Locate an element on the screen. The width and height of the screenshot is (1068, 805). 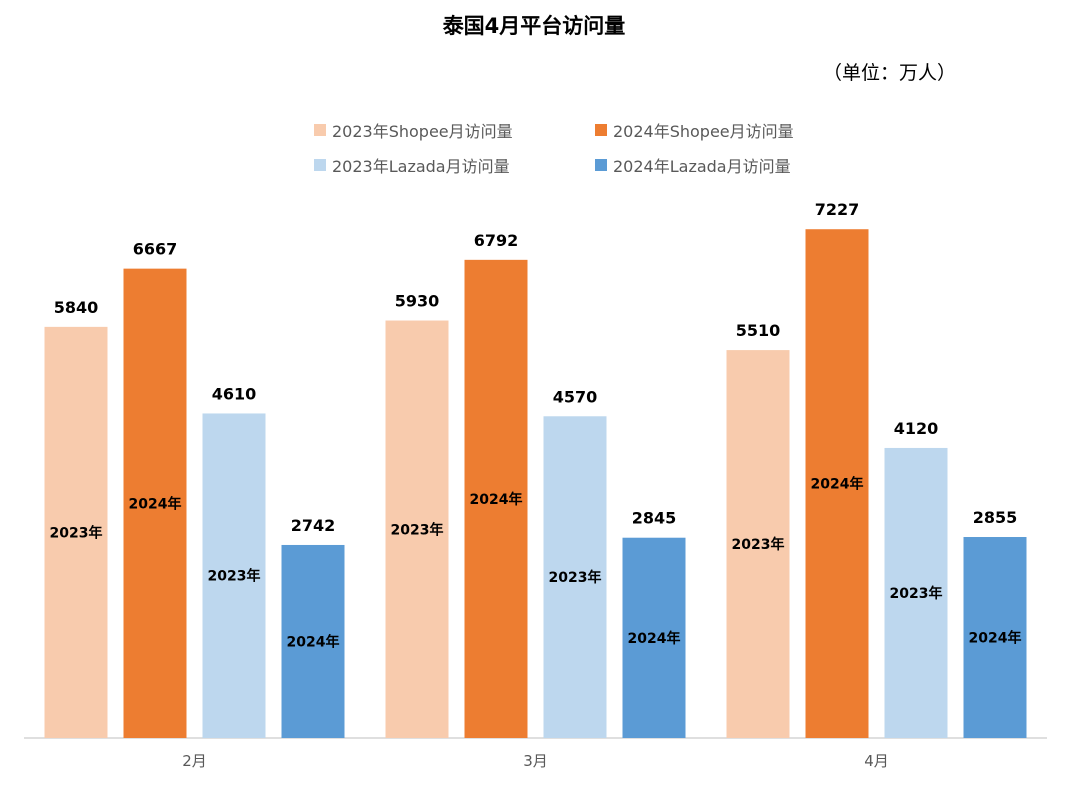
legend-label: 2023年Shopee月访问量 is located at coordinates (422, 131).